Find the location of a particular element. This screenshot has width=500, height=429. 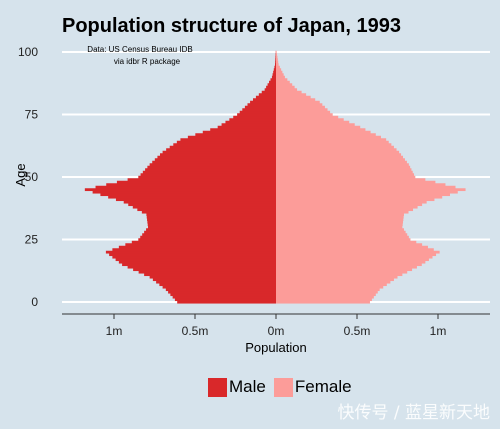

watermark: 快传号 / 蓝星新天地 is located at coordinates (413, 413).